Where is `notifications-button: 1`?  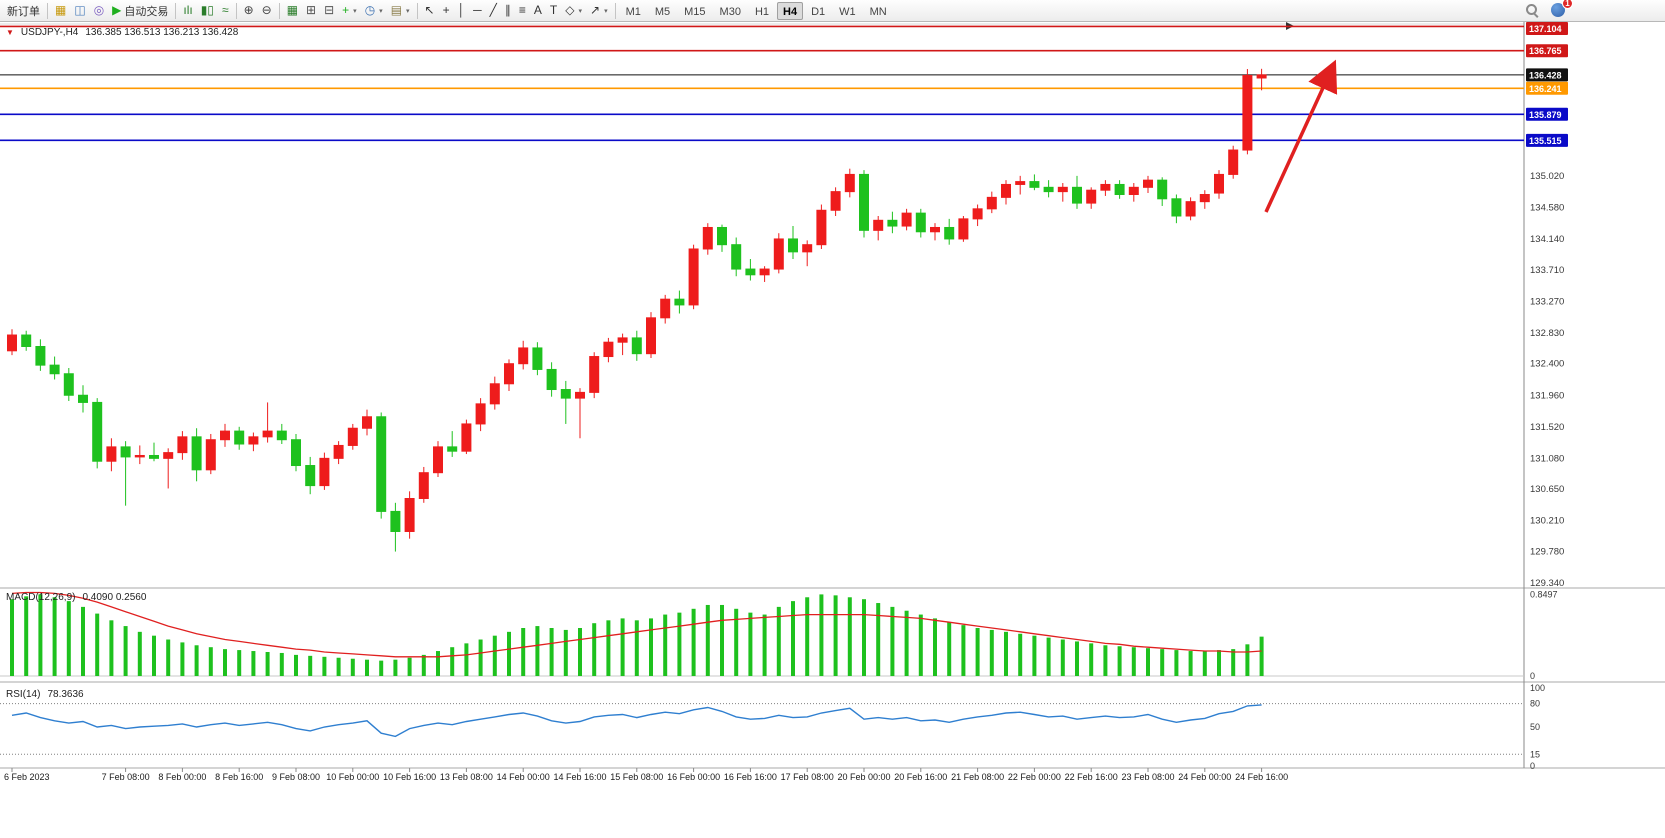
notifications-button: 1 is located at coordinates (1562, 9).